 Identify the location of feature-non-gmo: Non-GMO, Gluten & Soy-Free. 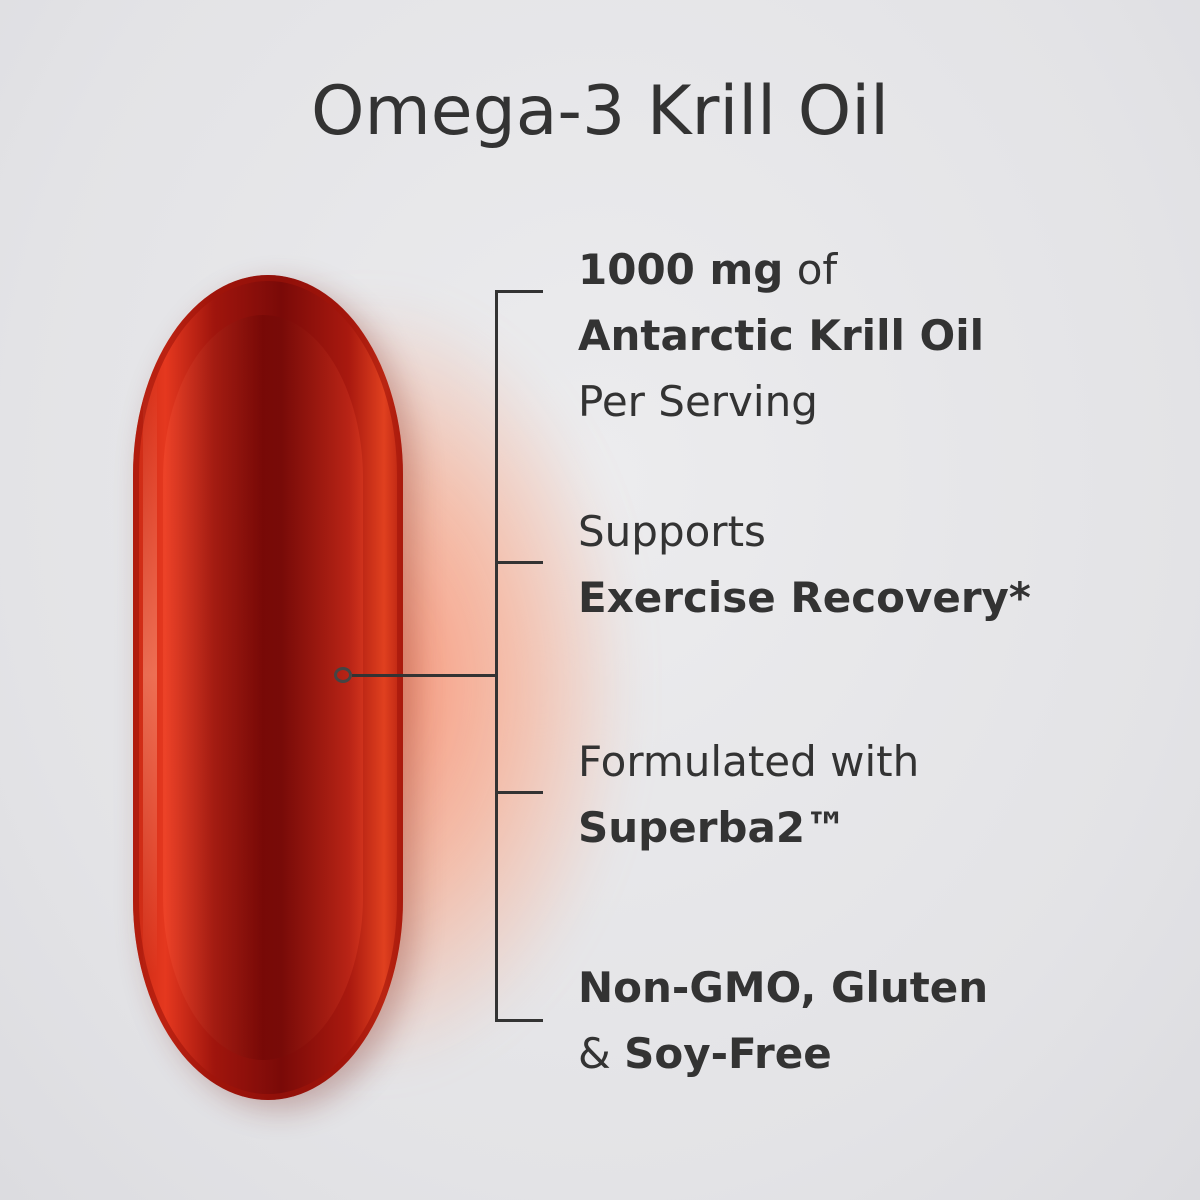
(783, 1020).